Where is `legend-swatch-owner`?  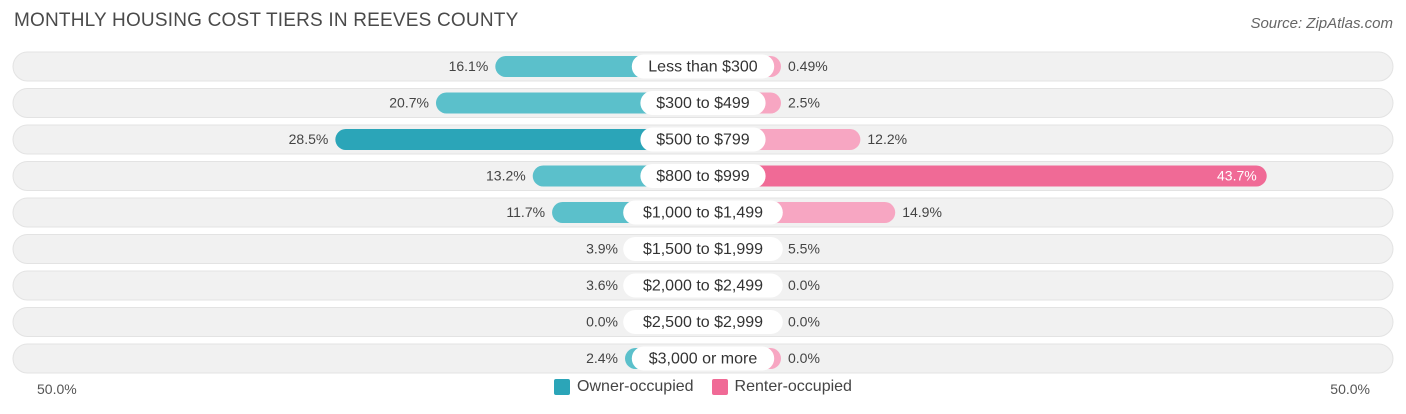 legend-swatch-owner is located at coordinates (562, 387).